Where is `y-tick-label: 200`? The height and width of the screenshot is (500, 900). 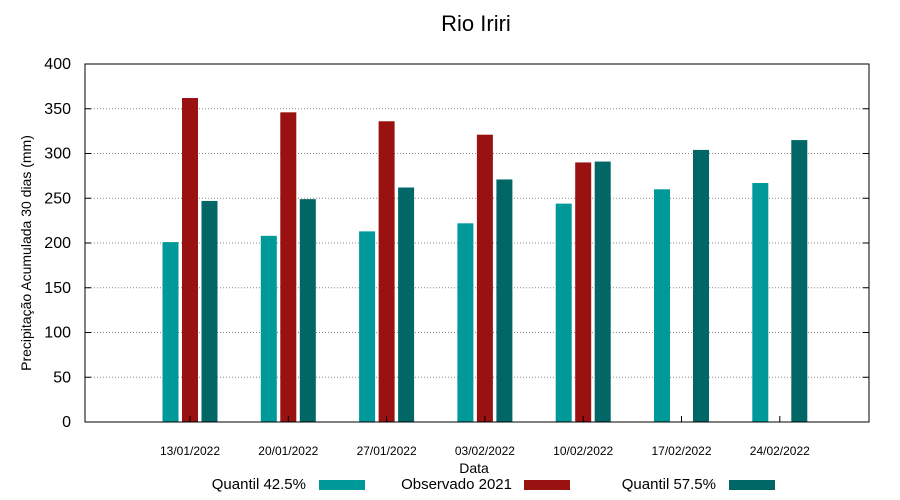 y-tick-label: 200 is located at coordinates (57, 243).